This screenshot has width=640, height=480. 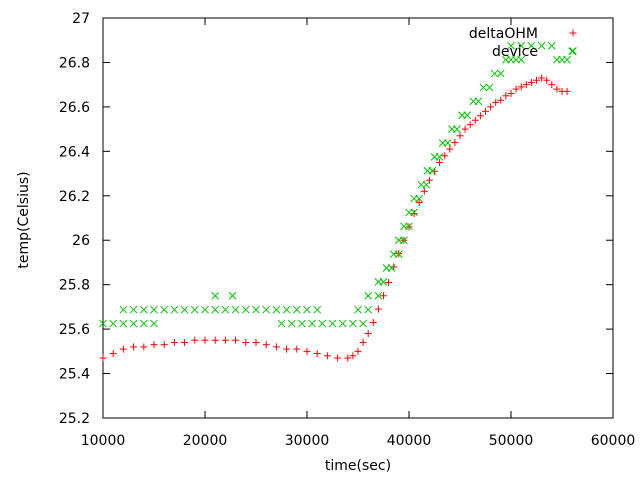 What do you see at coordinates (74, 197) in the screenshot?
I see `y-tick-label: 26.2` at bounding box center [74, 197].